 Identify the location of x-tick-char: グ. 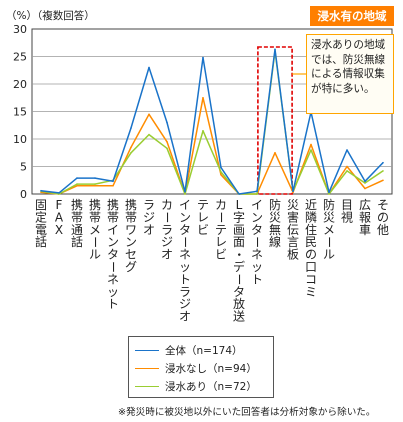
(131, 267).